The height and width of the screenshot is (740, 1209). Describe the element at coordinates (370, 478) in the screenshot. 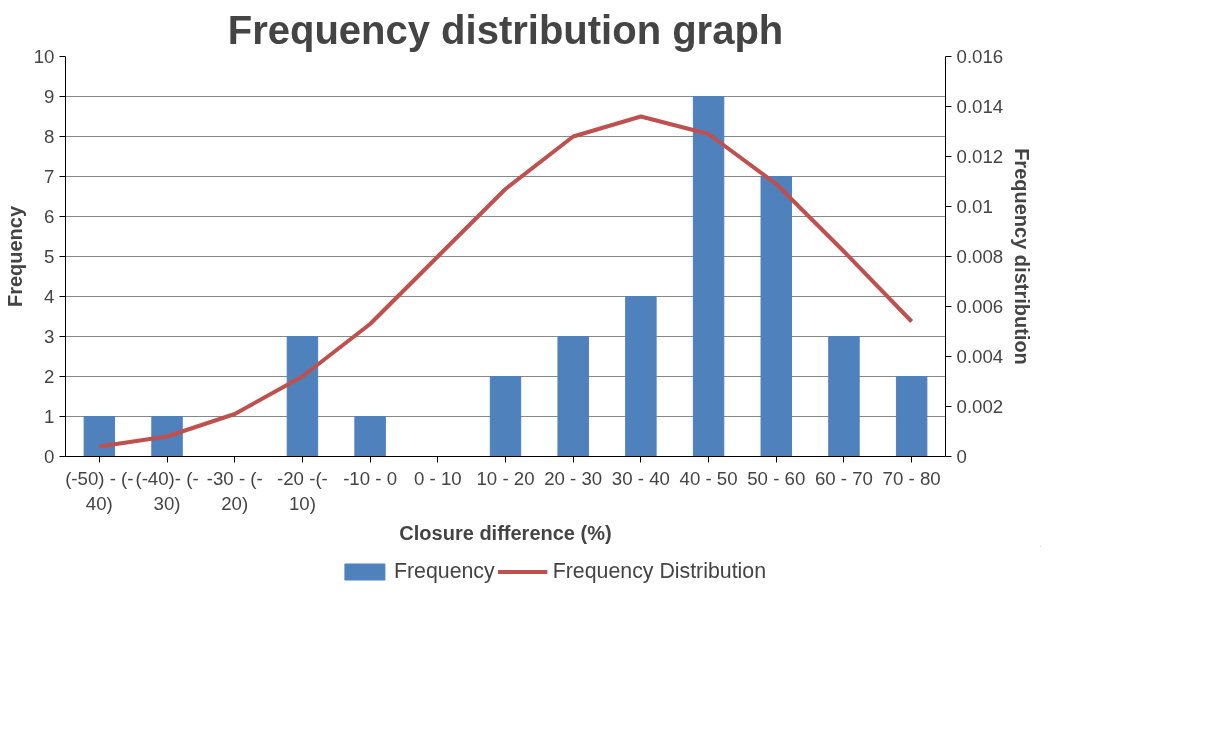

I see `x-tick-label: -10 - 0` at that location.